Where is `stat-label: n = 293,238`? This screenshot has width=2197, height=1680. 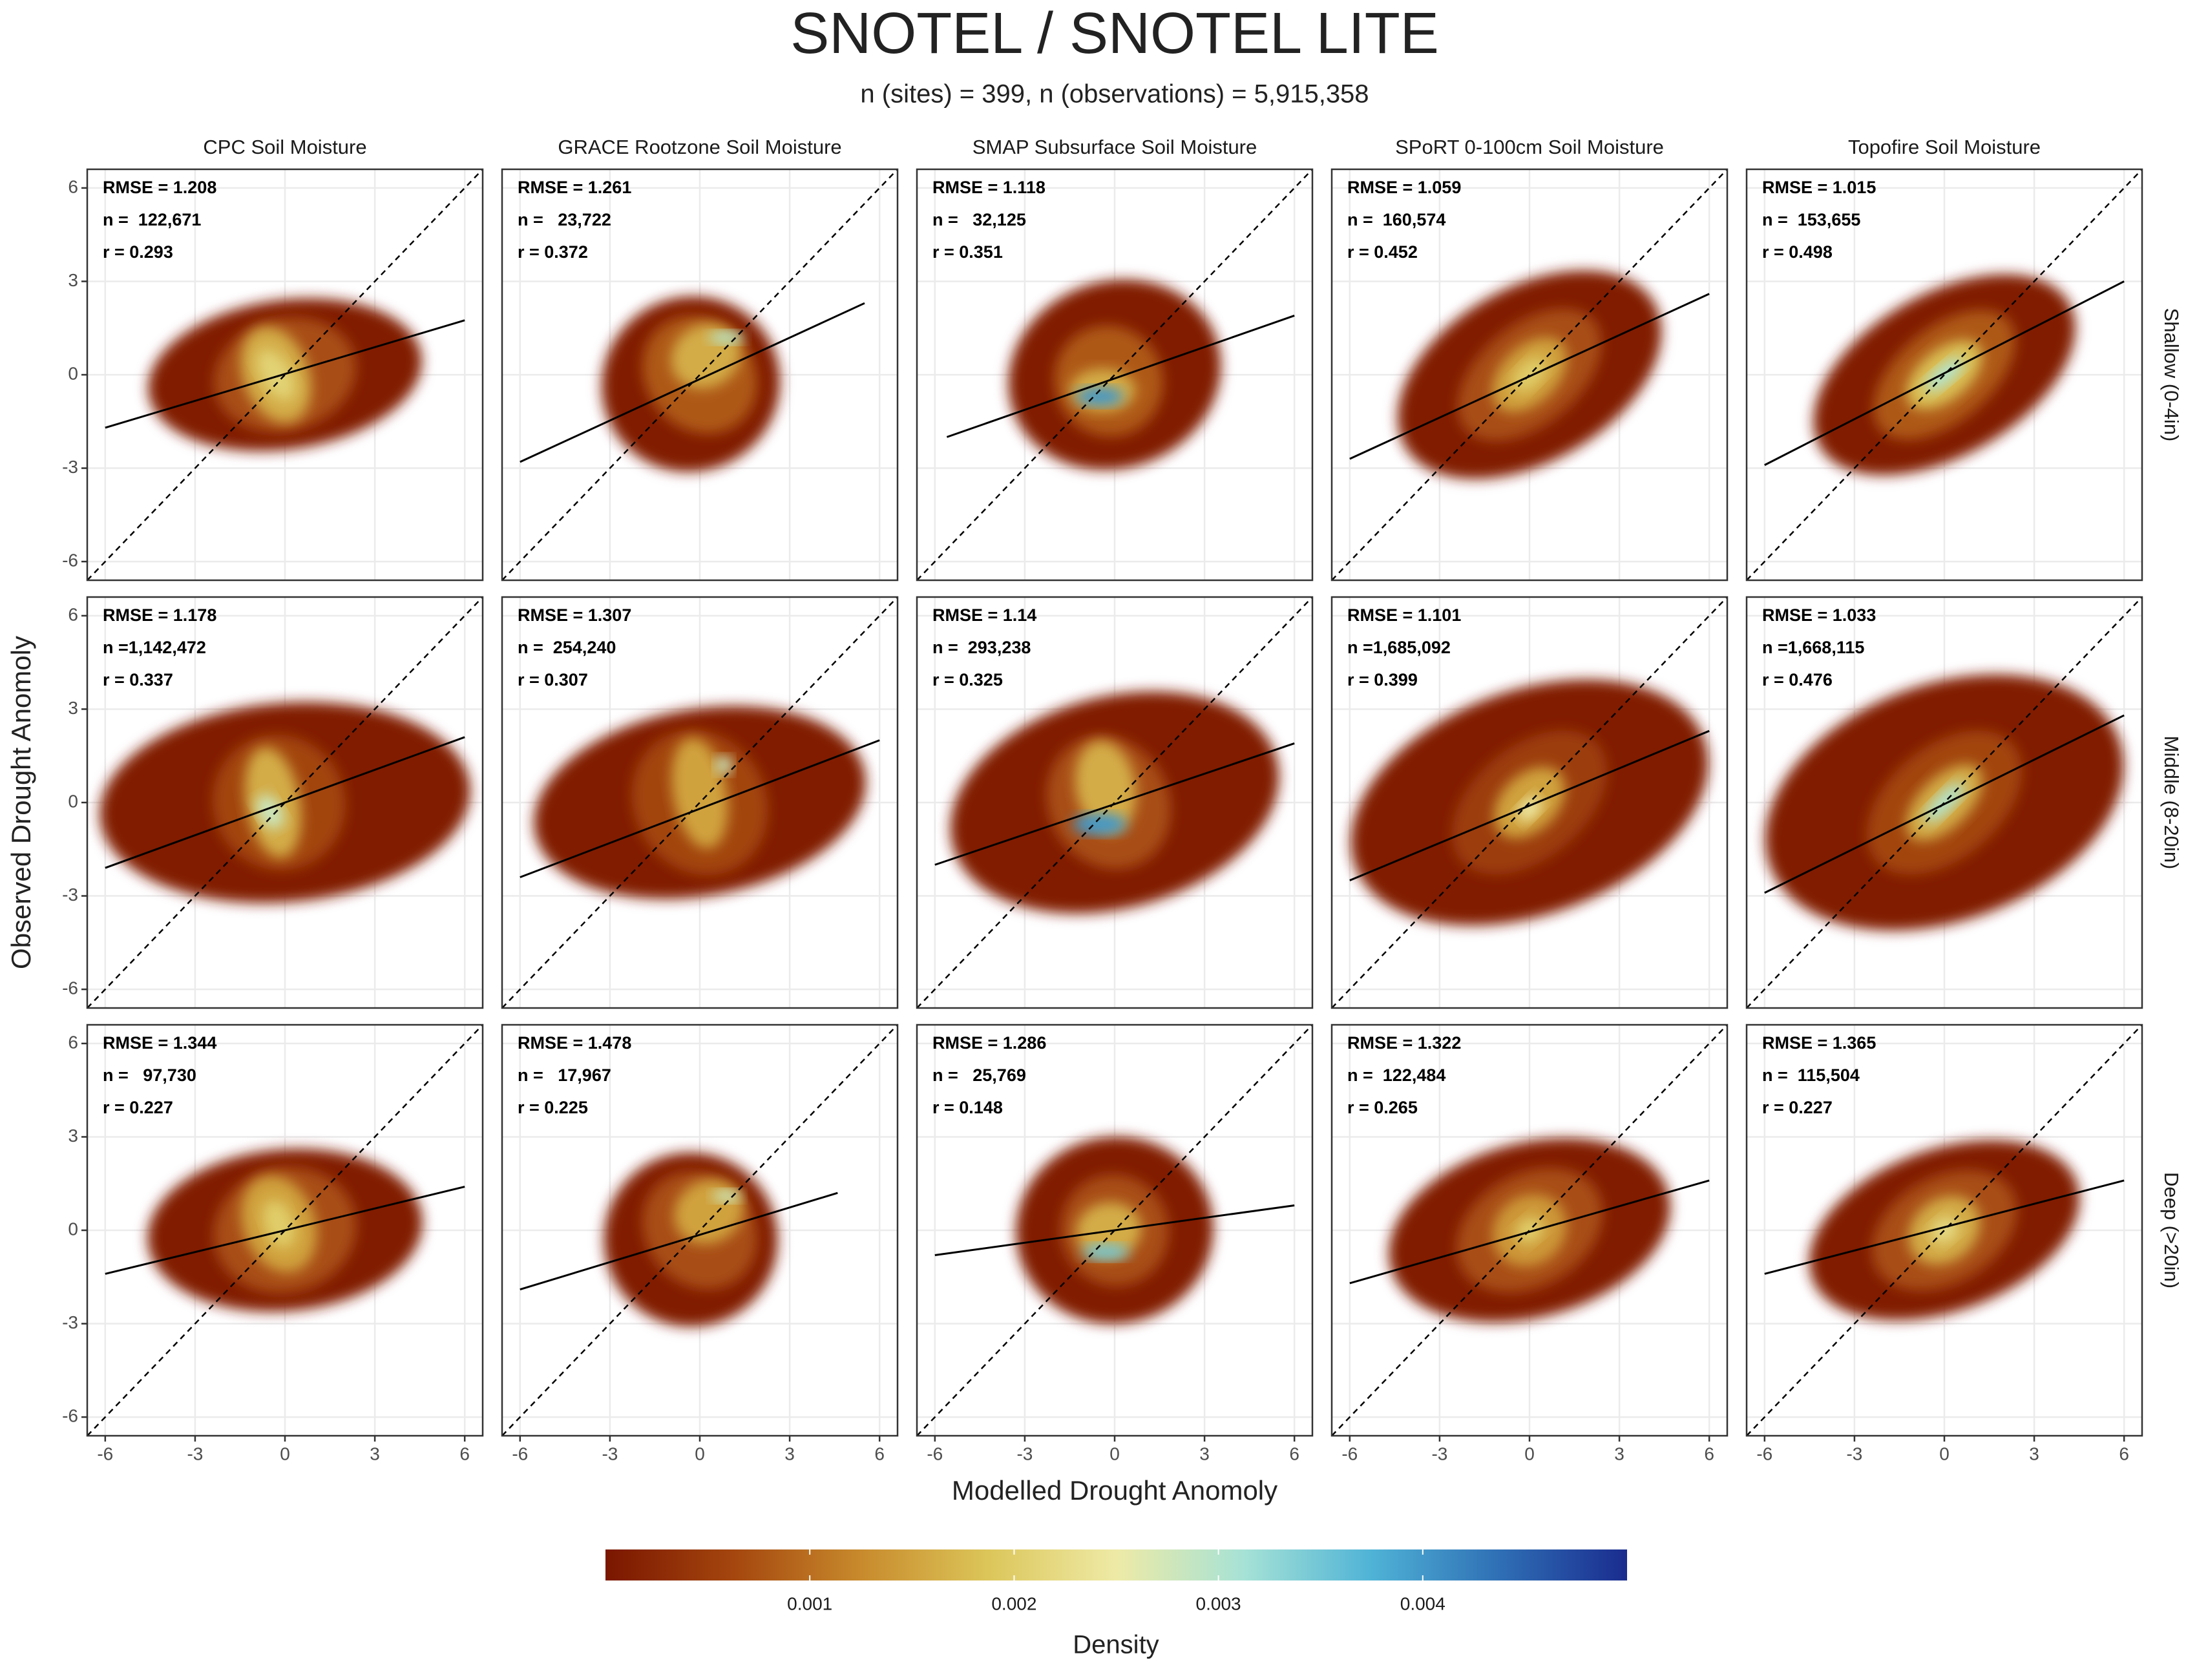
stat-label: n = 293,238 is located at coordinates (981, 648).